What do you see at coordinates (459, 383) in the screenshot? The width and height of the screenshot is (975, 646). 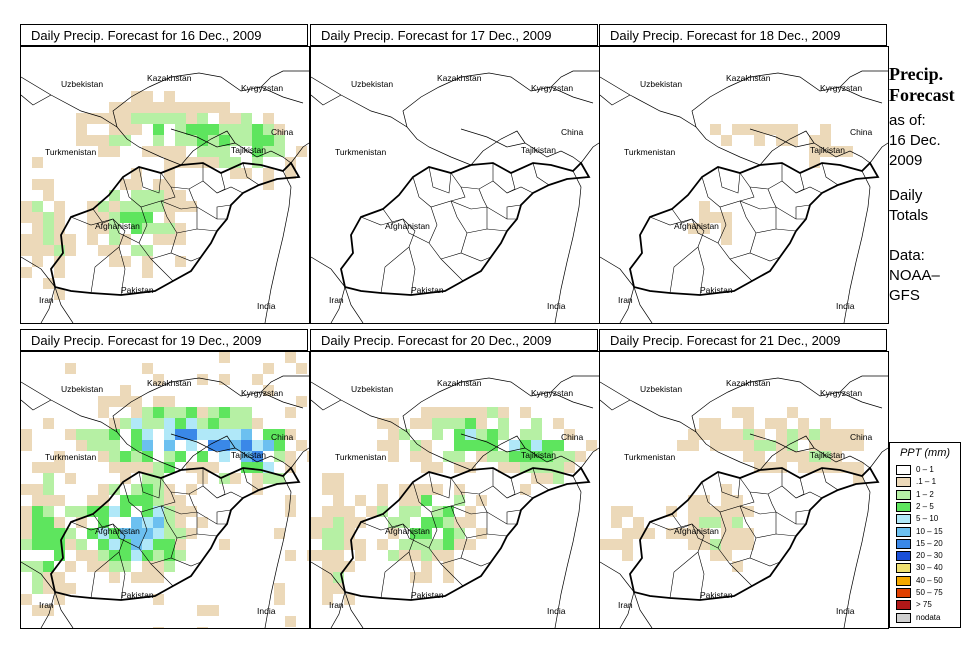 I see `country-label-kazakhstan: Kazakhstan` at bounding box center [459, 383].